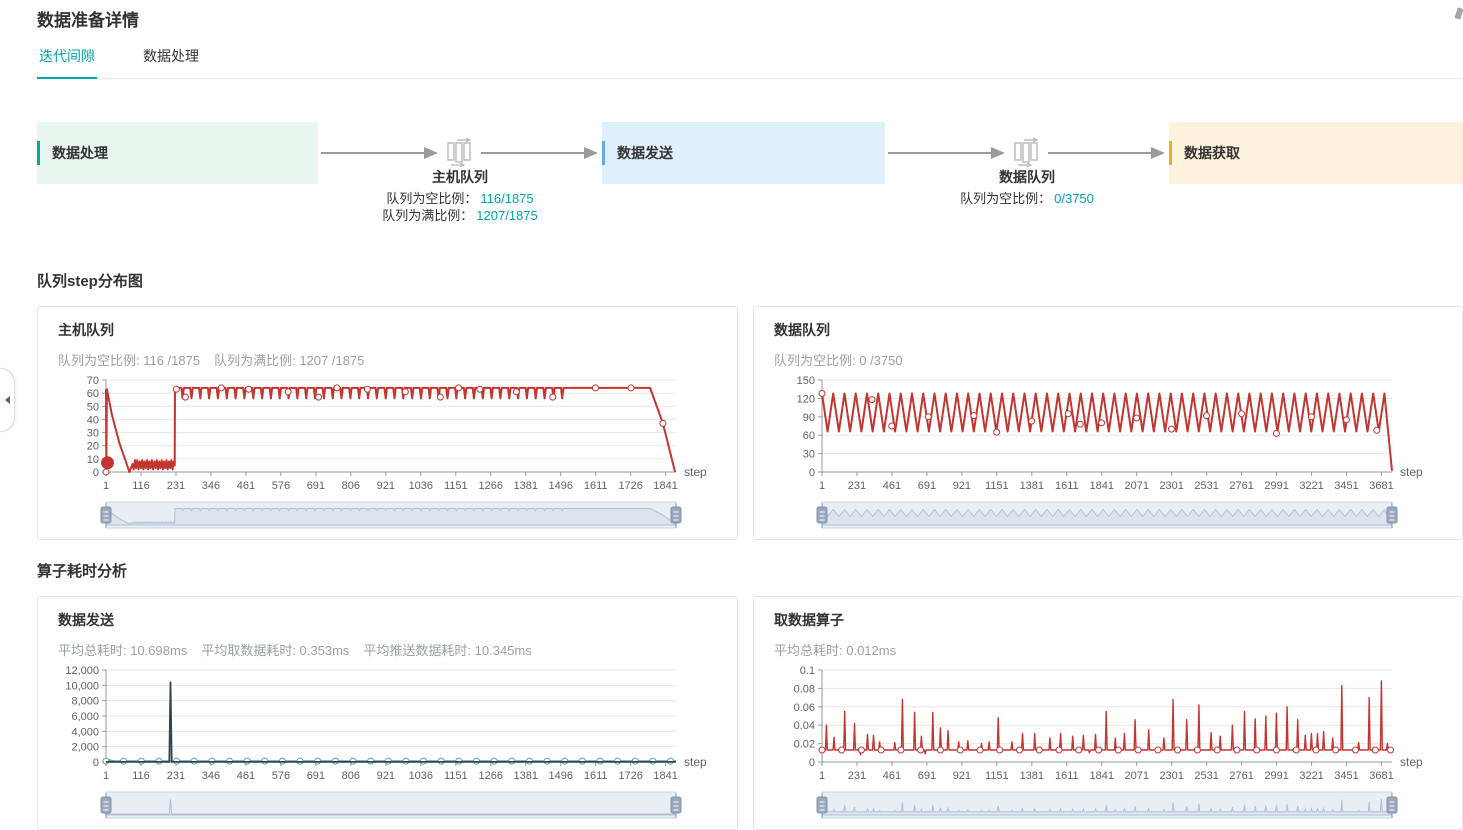  What do you see at coordinates (1026, 152) in the screenshot?
I see `queue-icon` at bounding box center [1026, 152].